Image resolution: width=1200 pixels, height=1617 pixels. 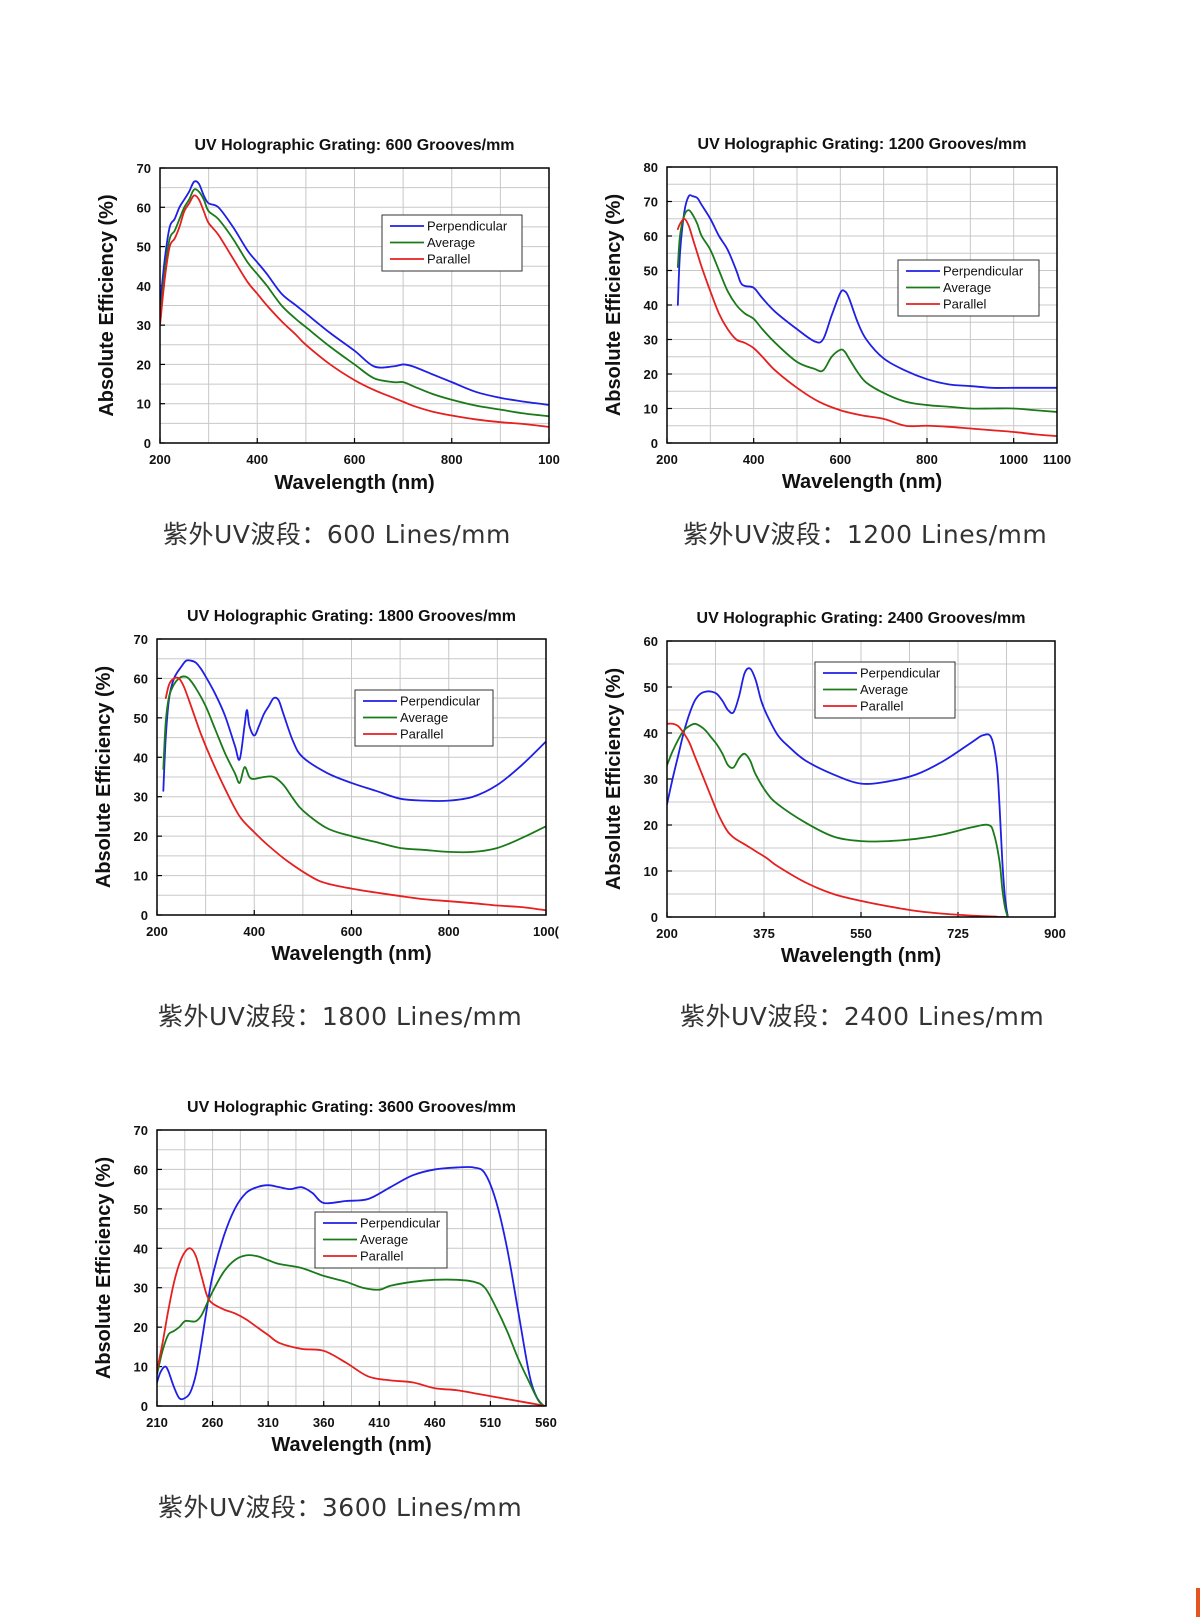 What do you see at coordinates (340, 1507) in the screenshot?
I see `caption-3600: 紫外UV波段：3600 Lines/mm` at bounding box center [340, 1507].